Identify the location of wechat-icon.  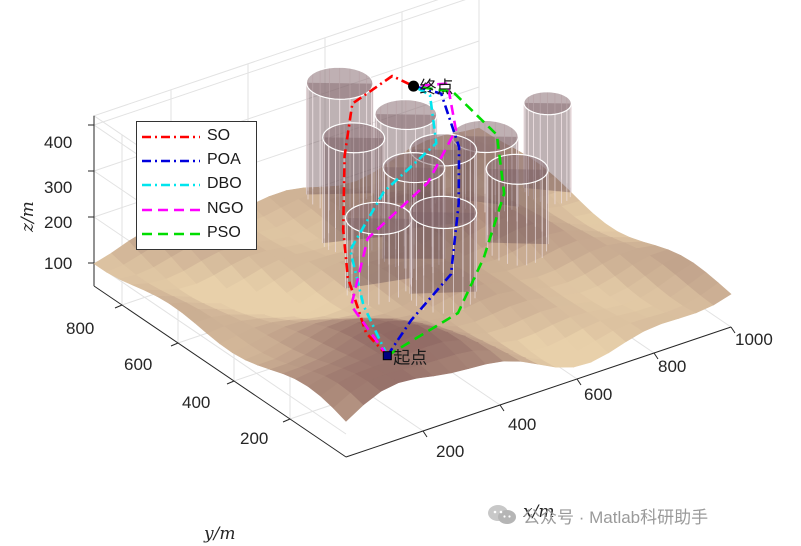
(502, 514).